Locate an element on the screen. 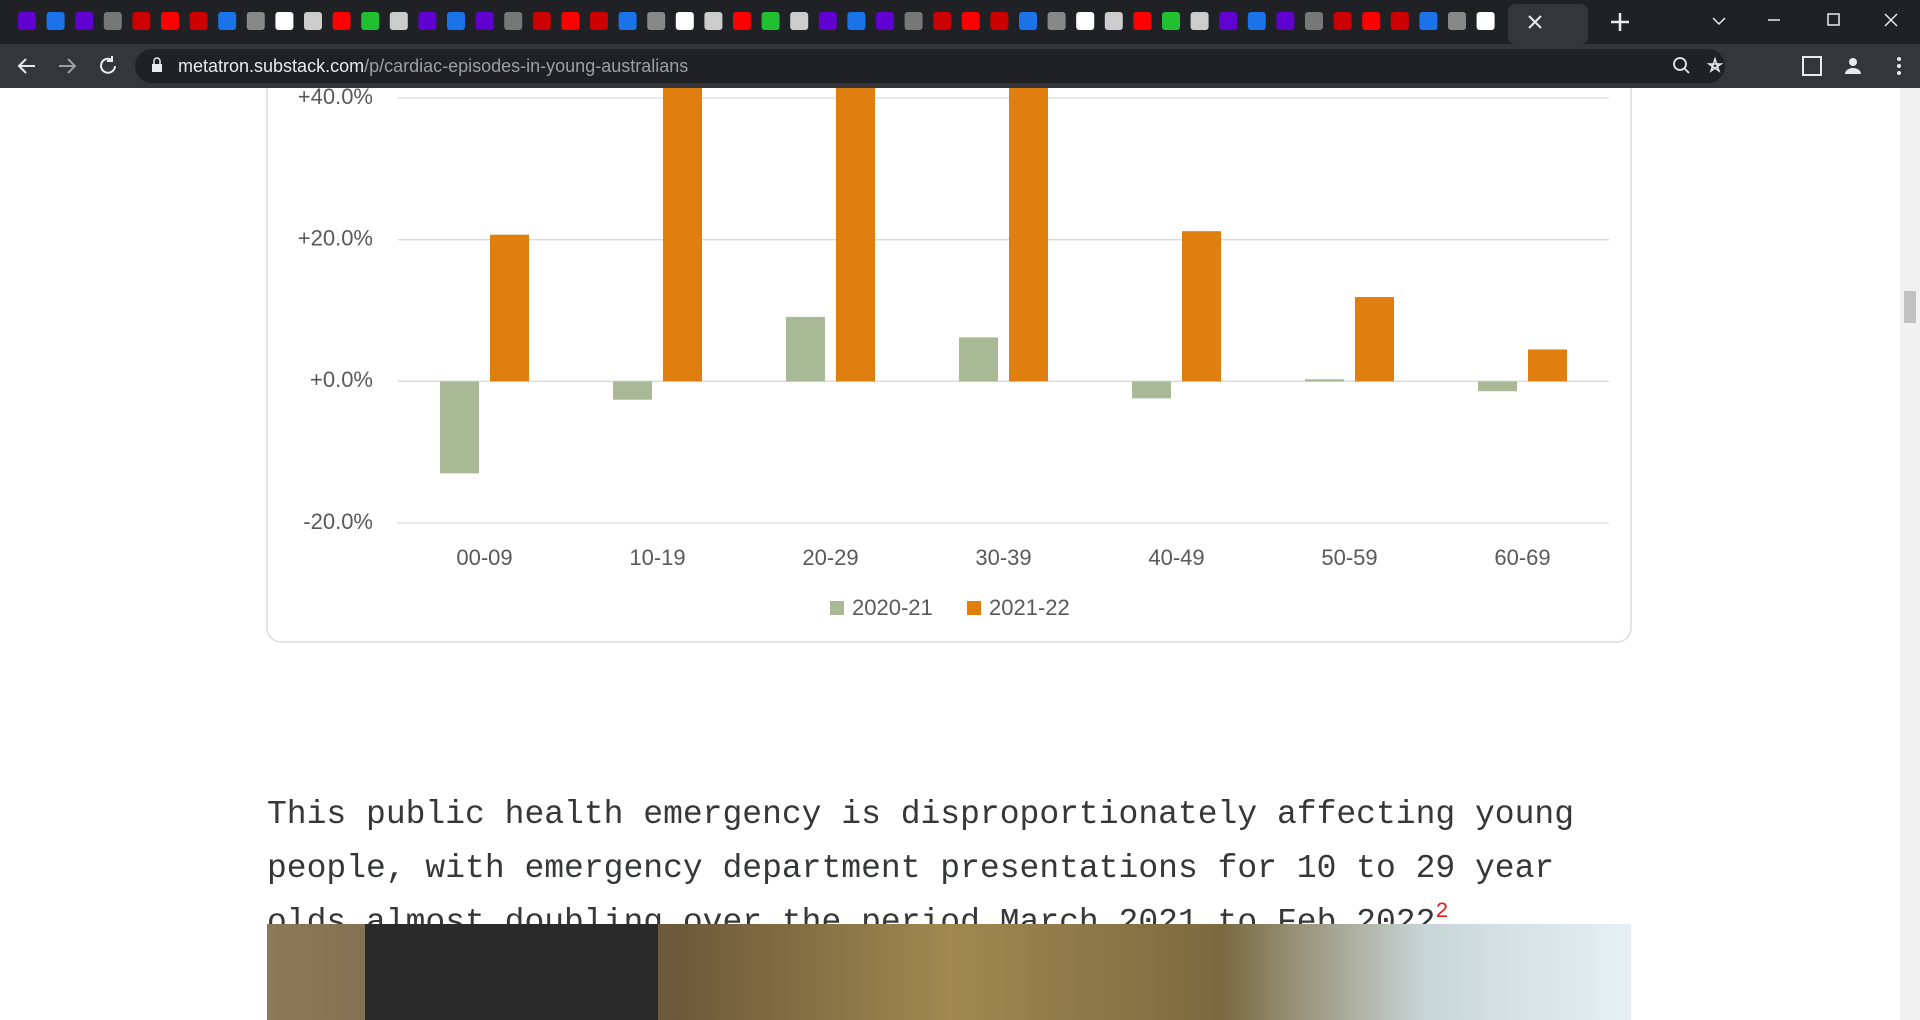  x-tick-label: 10-19 is located at coordinates (657, 557).